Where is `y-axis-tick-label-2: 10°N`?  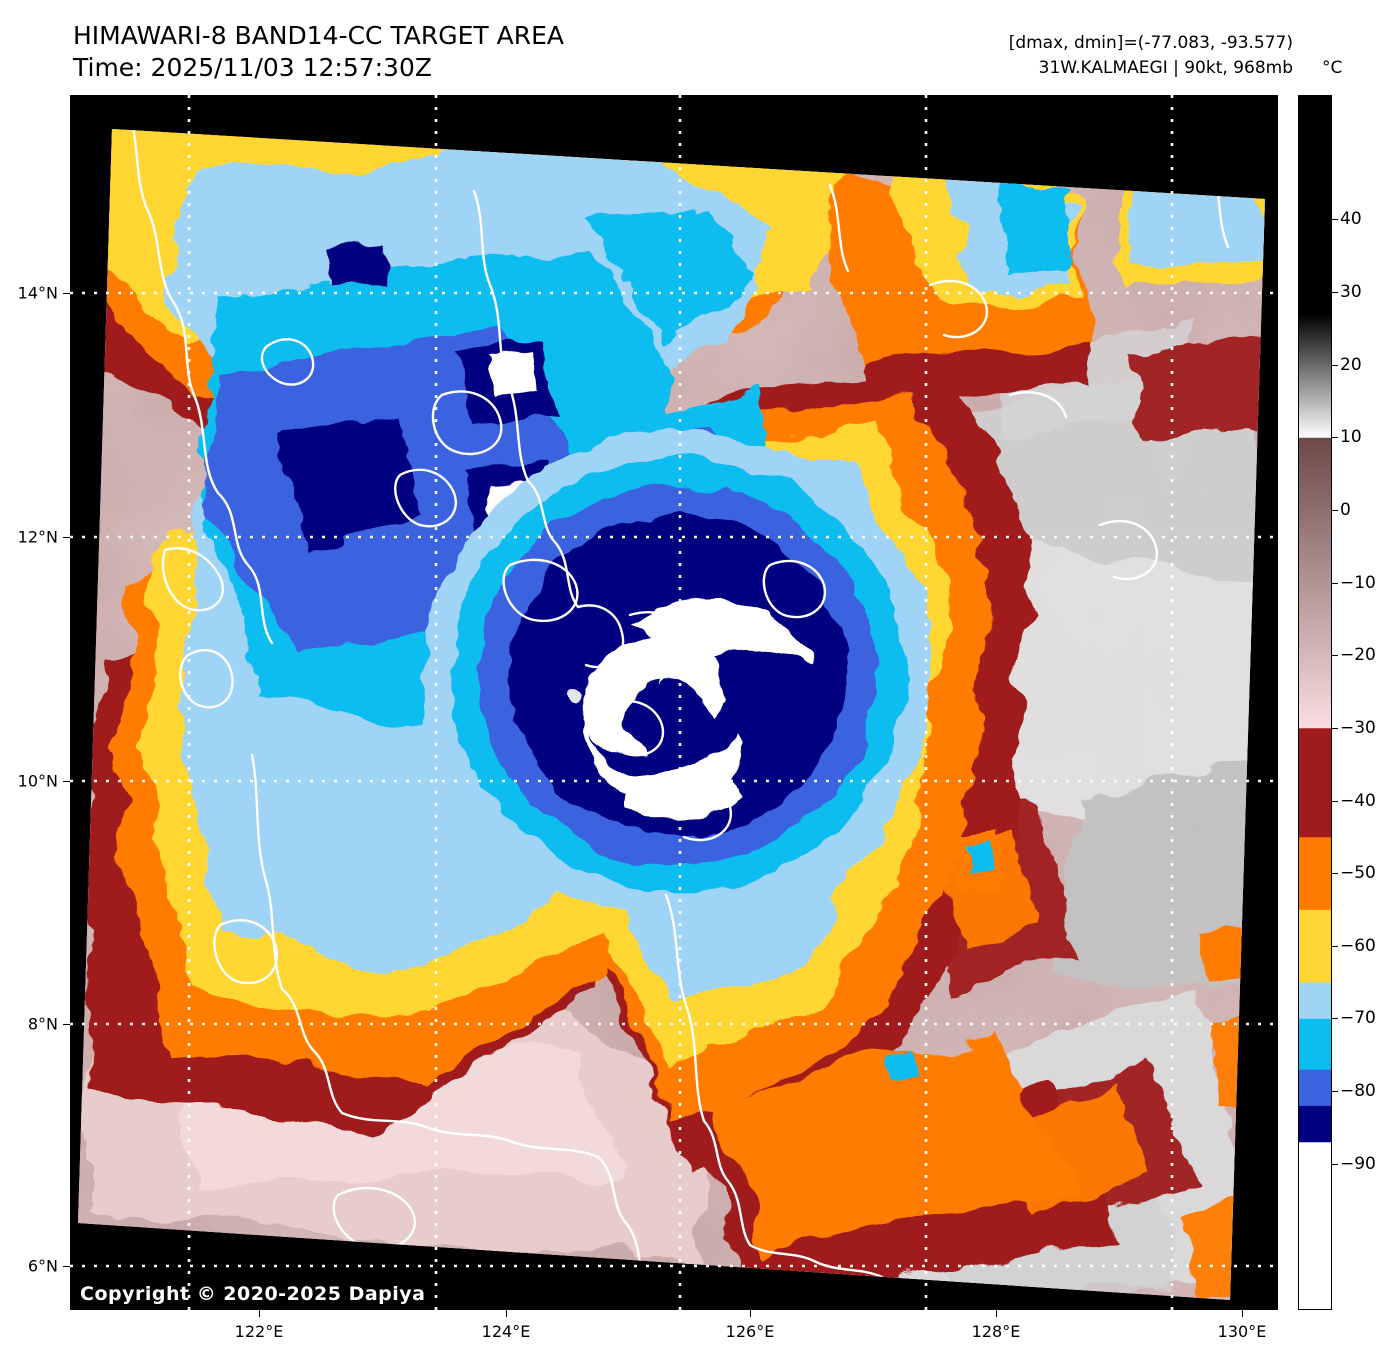
y-axis-tick-label-2: 10°N is located at coordinates (37, 781).